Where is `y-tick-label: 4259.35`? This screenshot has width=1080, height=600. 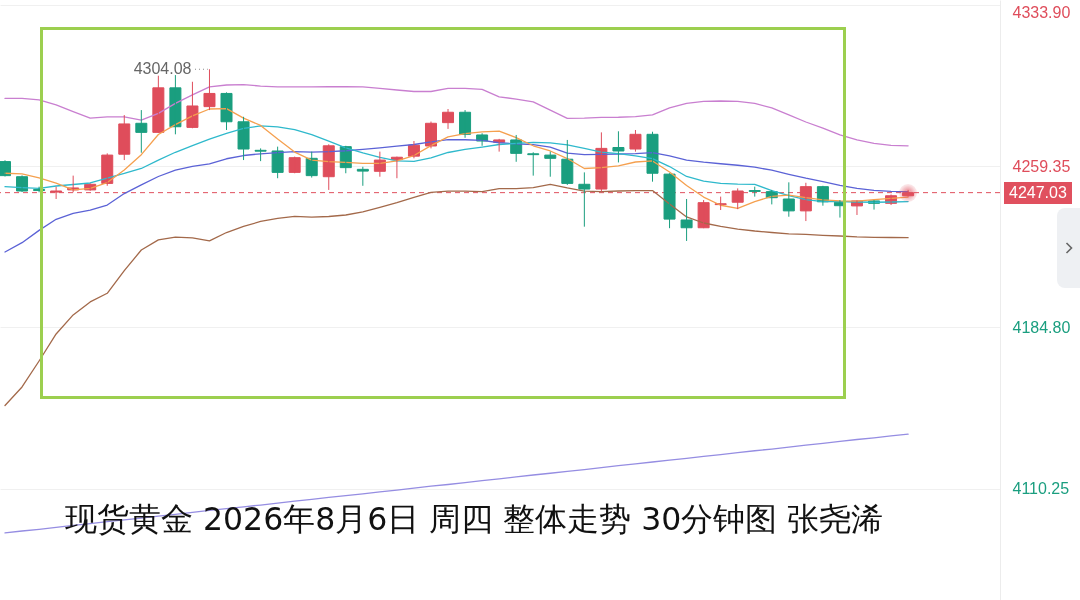 y-tick-label: 4259.35 is located at coordinates (1041, 166).